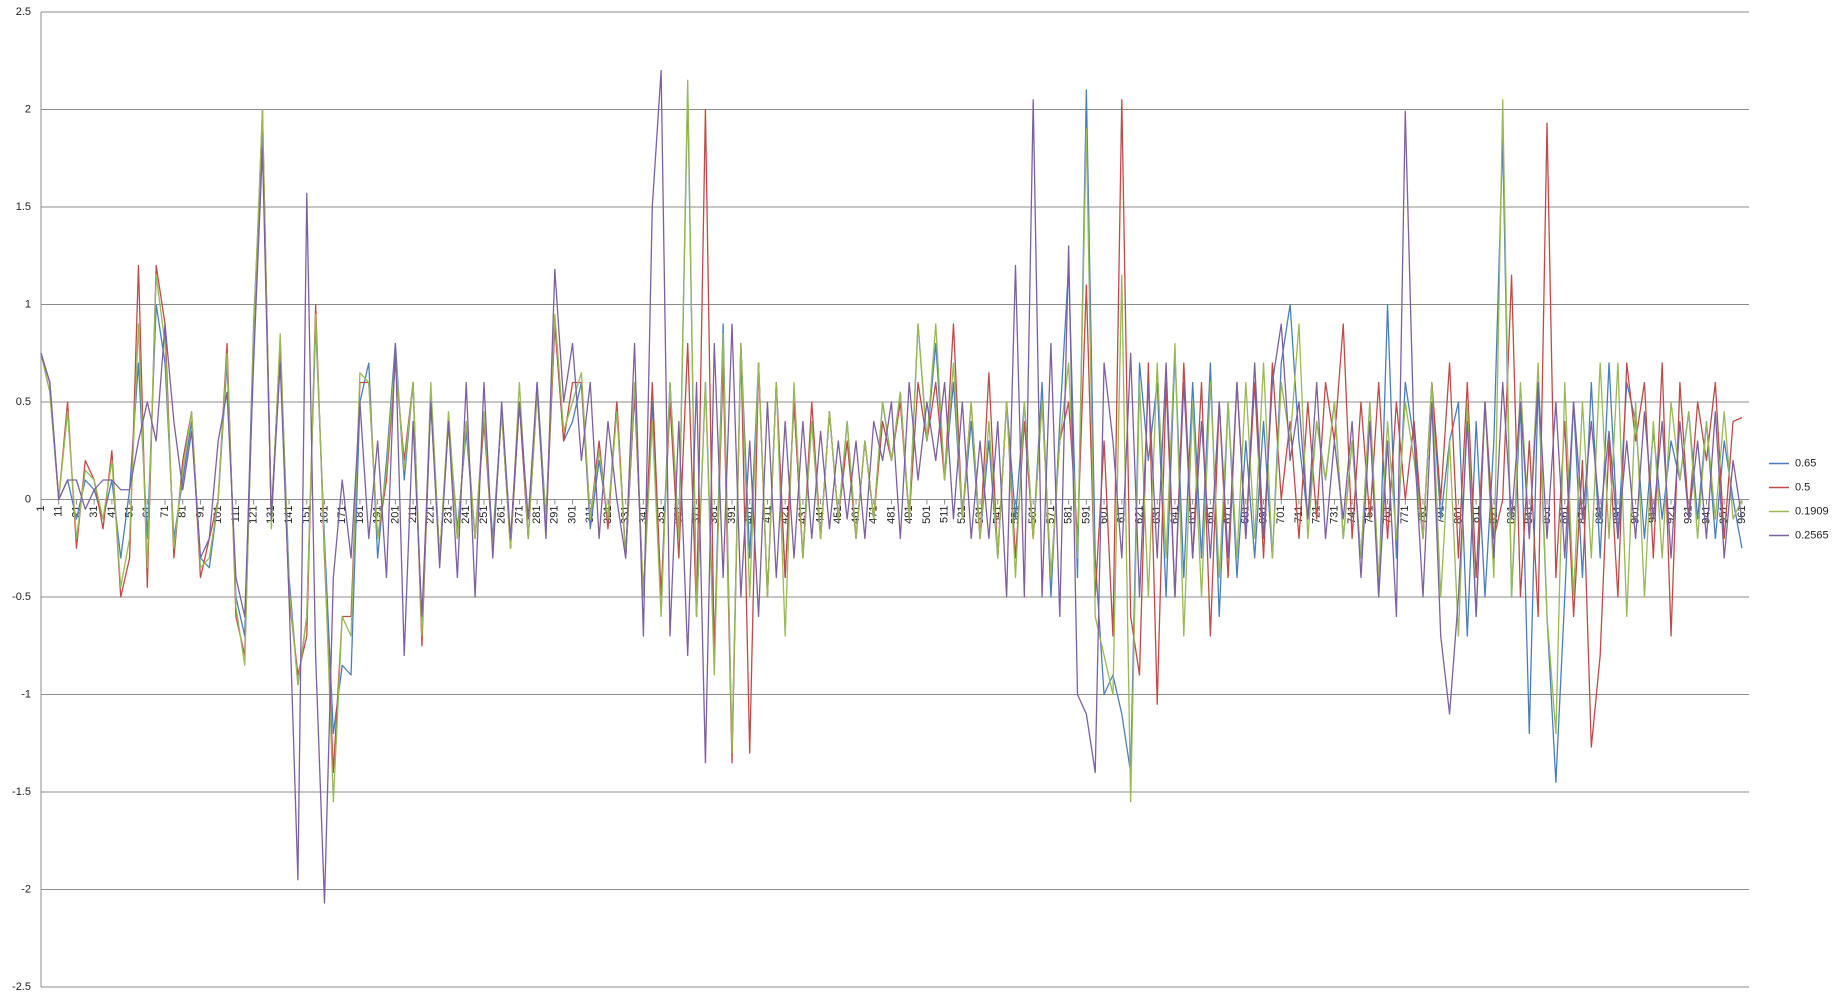  I want to click on x-tick-label: 51, so click(129, 512).